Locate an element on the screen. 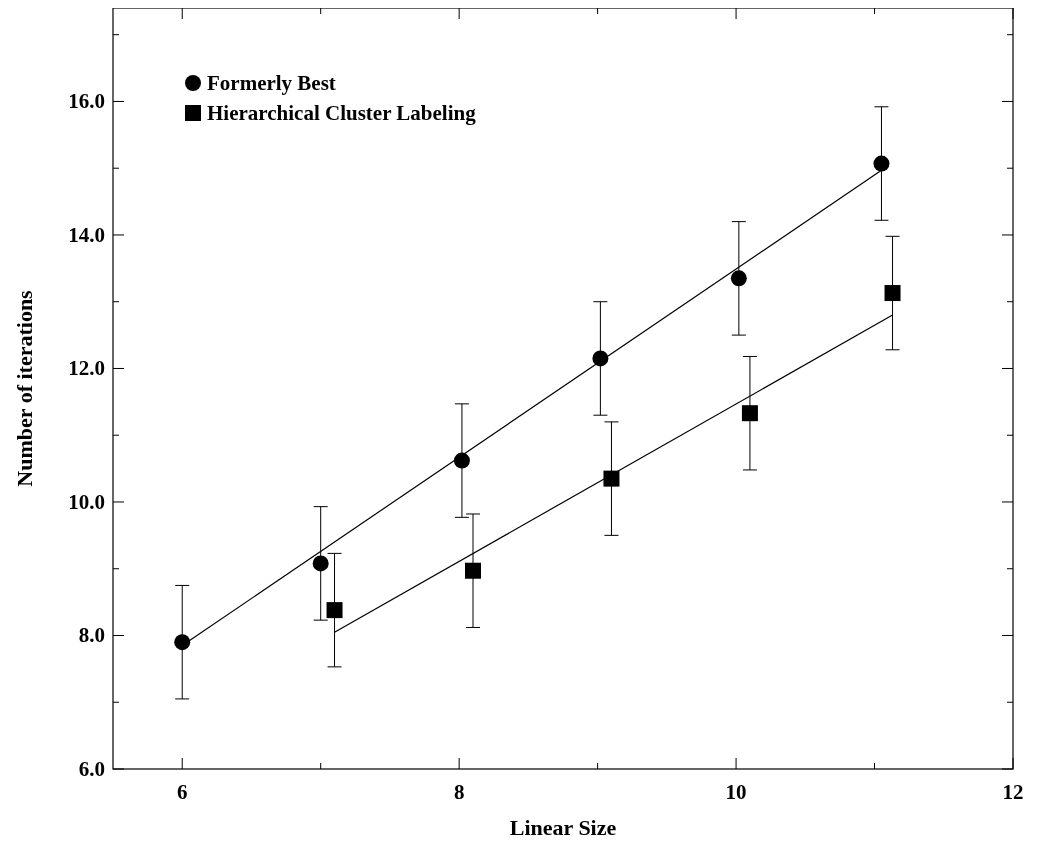 The width and height of the screenshot is (1054, 849). legend-label: Hierarchical Cluster Labeling is located at coordinates (342, 113).